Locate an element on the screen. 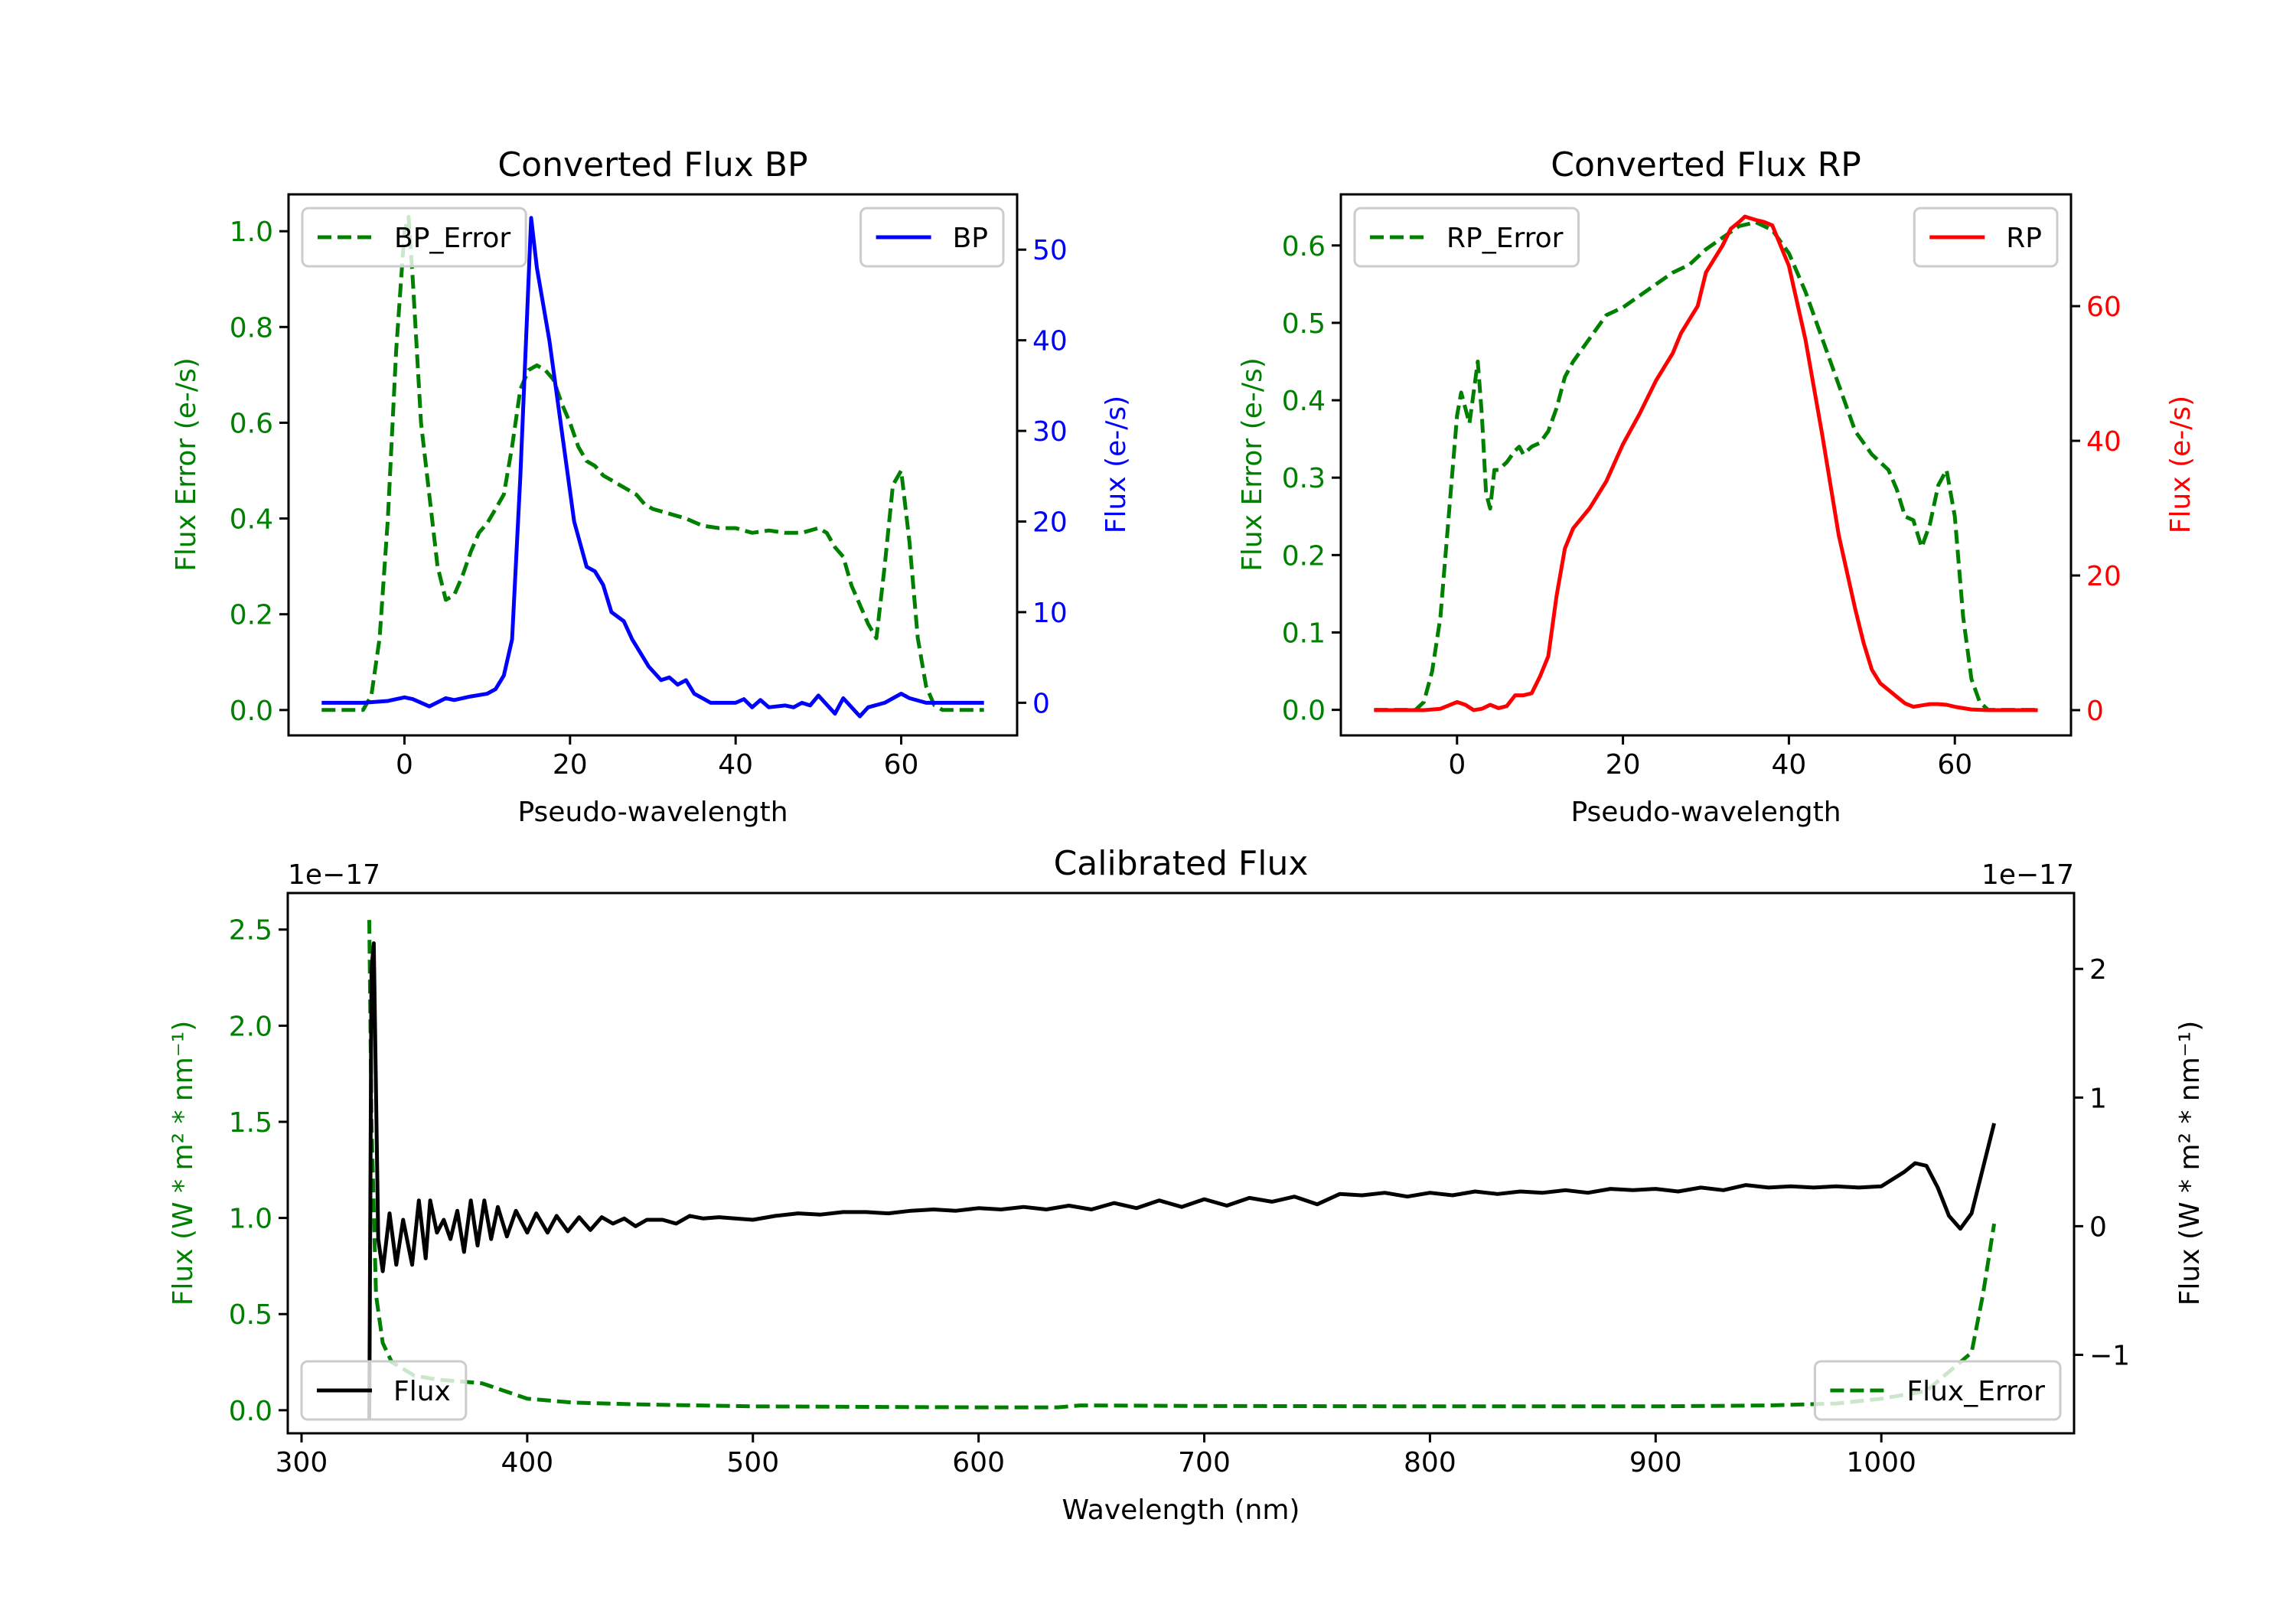 The width and height of the screenshot is (2296, 1607). y-right-tick-label: 50 is located at coordinates (1050, 250).